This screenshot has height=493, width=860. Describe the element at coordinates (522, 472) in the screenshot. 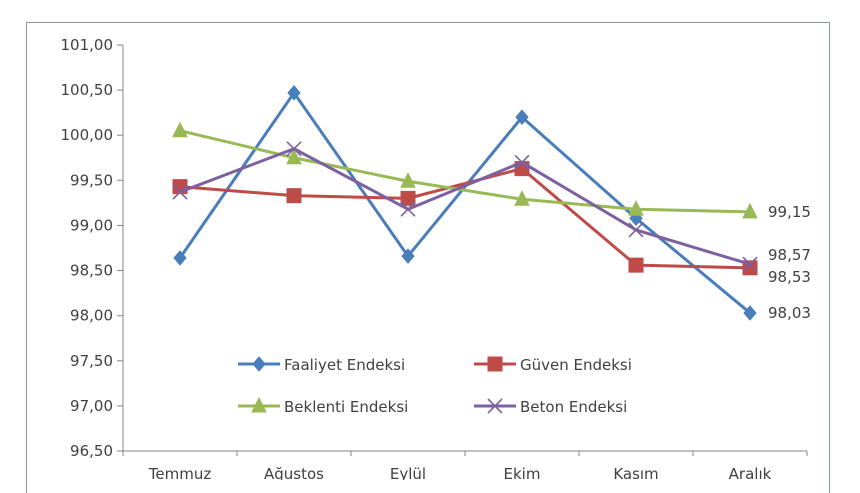

I see `x-category-label: Ekim` at that location.